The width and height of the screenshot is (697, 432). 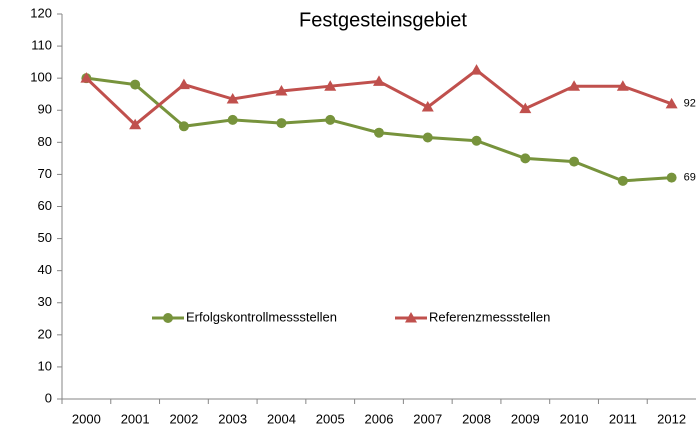 What do you see at coordinates (489, 316) in the screenshot?
I see `legend-label: Referenzmessstellen` at bounding box center [489, 316].